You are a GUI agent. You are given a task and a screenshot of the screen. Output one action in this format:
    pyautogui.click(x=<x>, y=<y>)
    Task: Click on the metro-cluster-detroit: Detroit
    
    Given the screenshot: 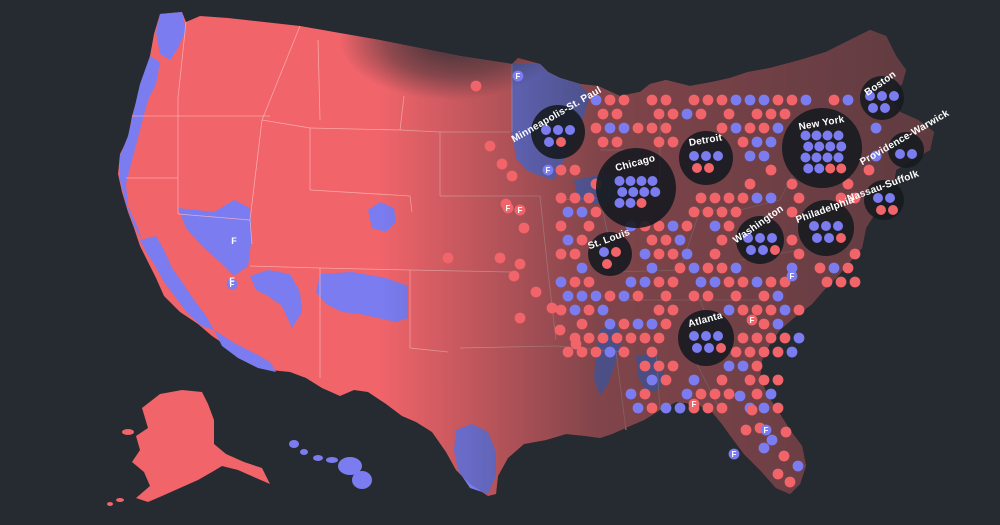 What is the action you would take?
    pyautogui.click(x=706, y=158)
    